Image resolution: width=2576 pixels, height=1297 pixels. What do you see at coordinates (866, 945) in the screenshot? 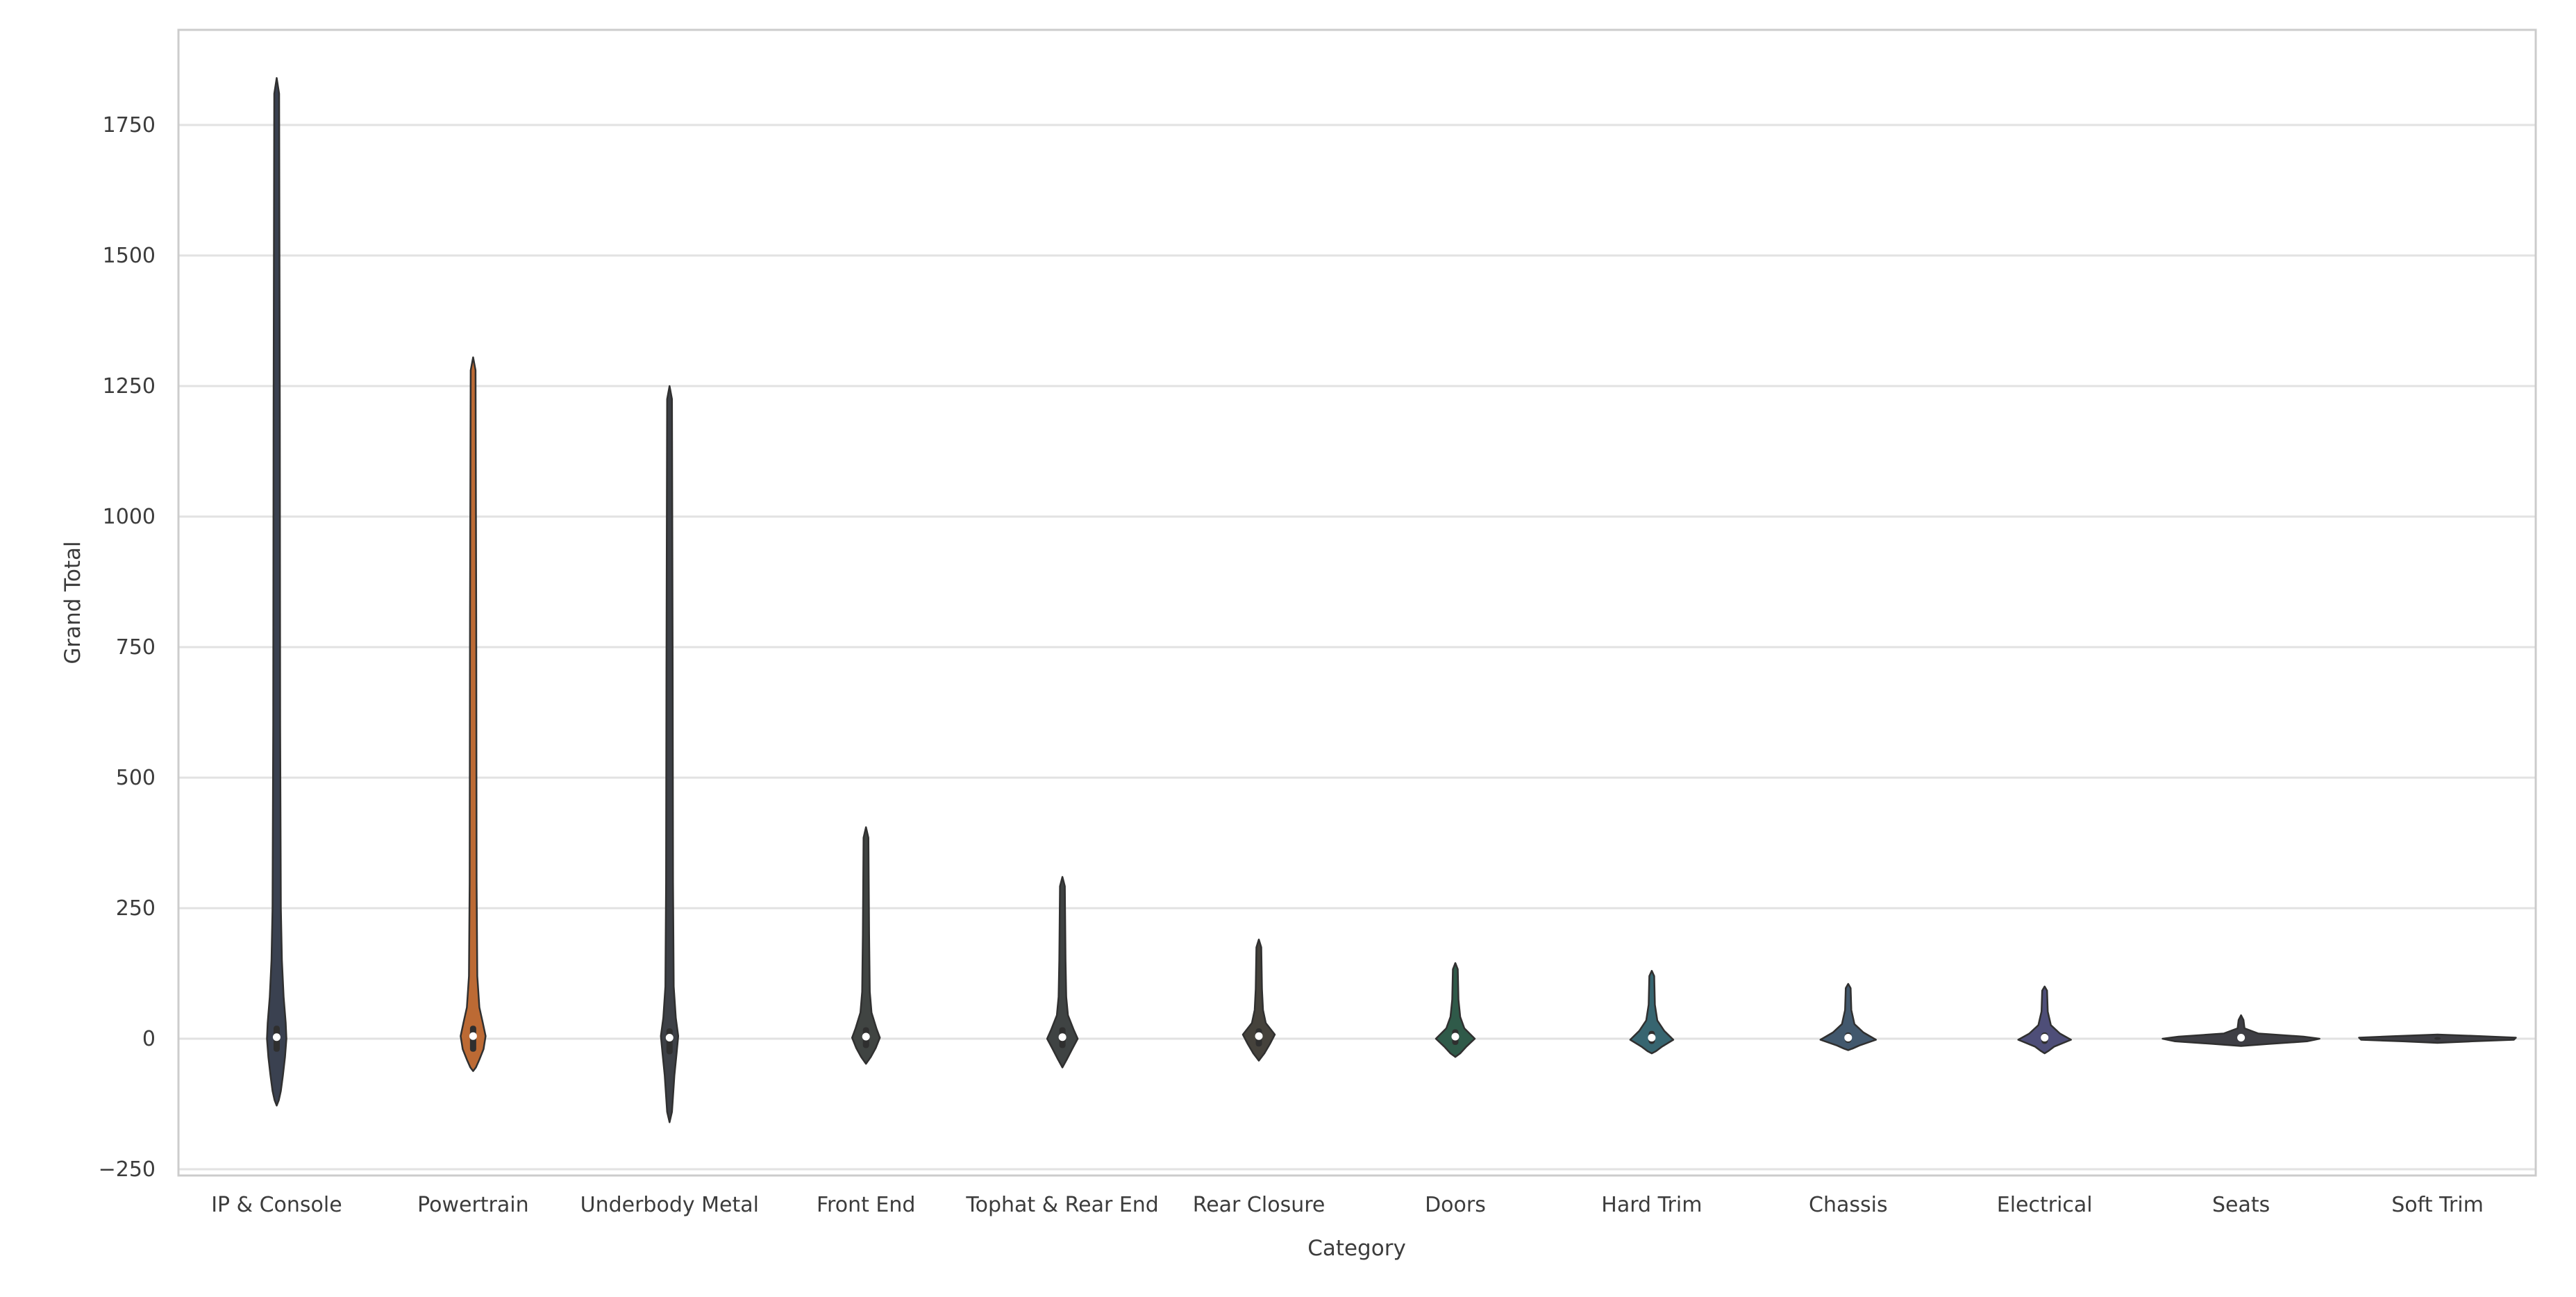
I see `violin-front-end` at bounding box center [866, 945].